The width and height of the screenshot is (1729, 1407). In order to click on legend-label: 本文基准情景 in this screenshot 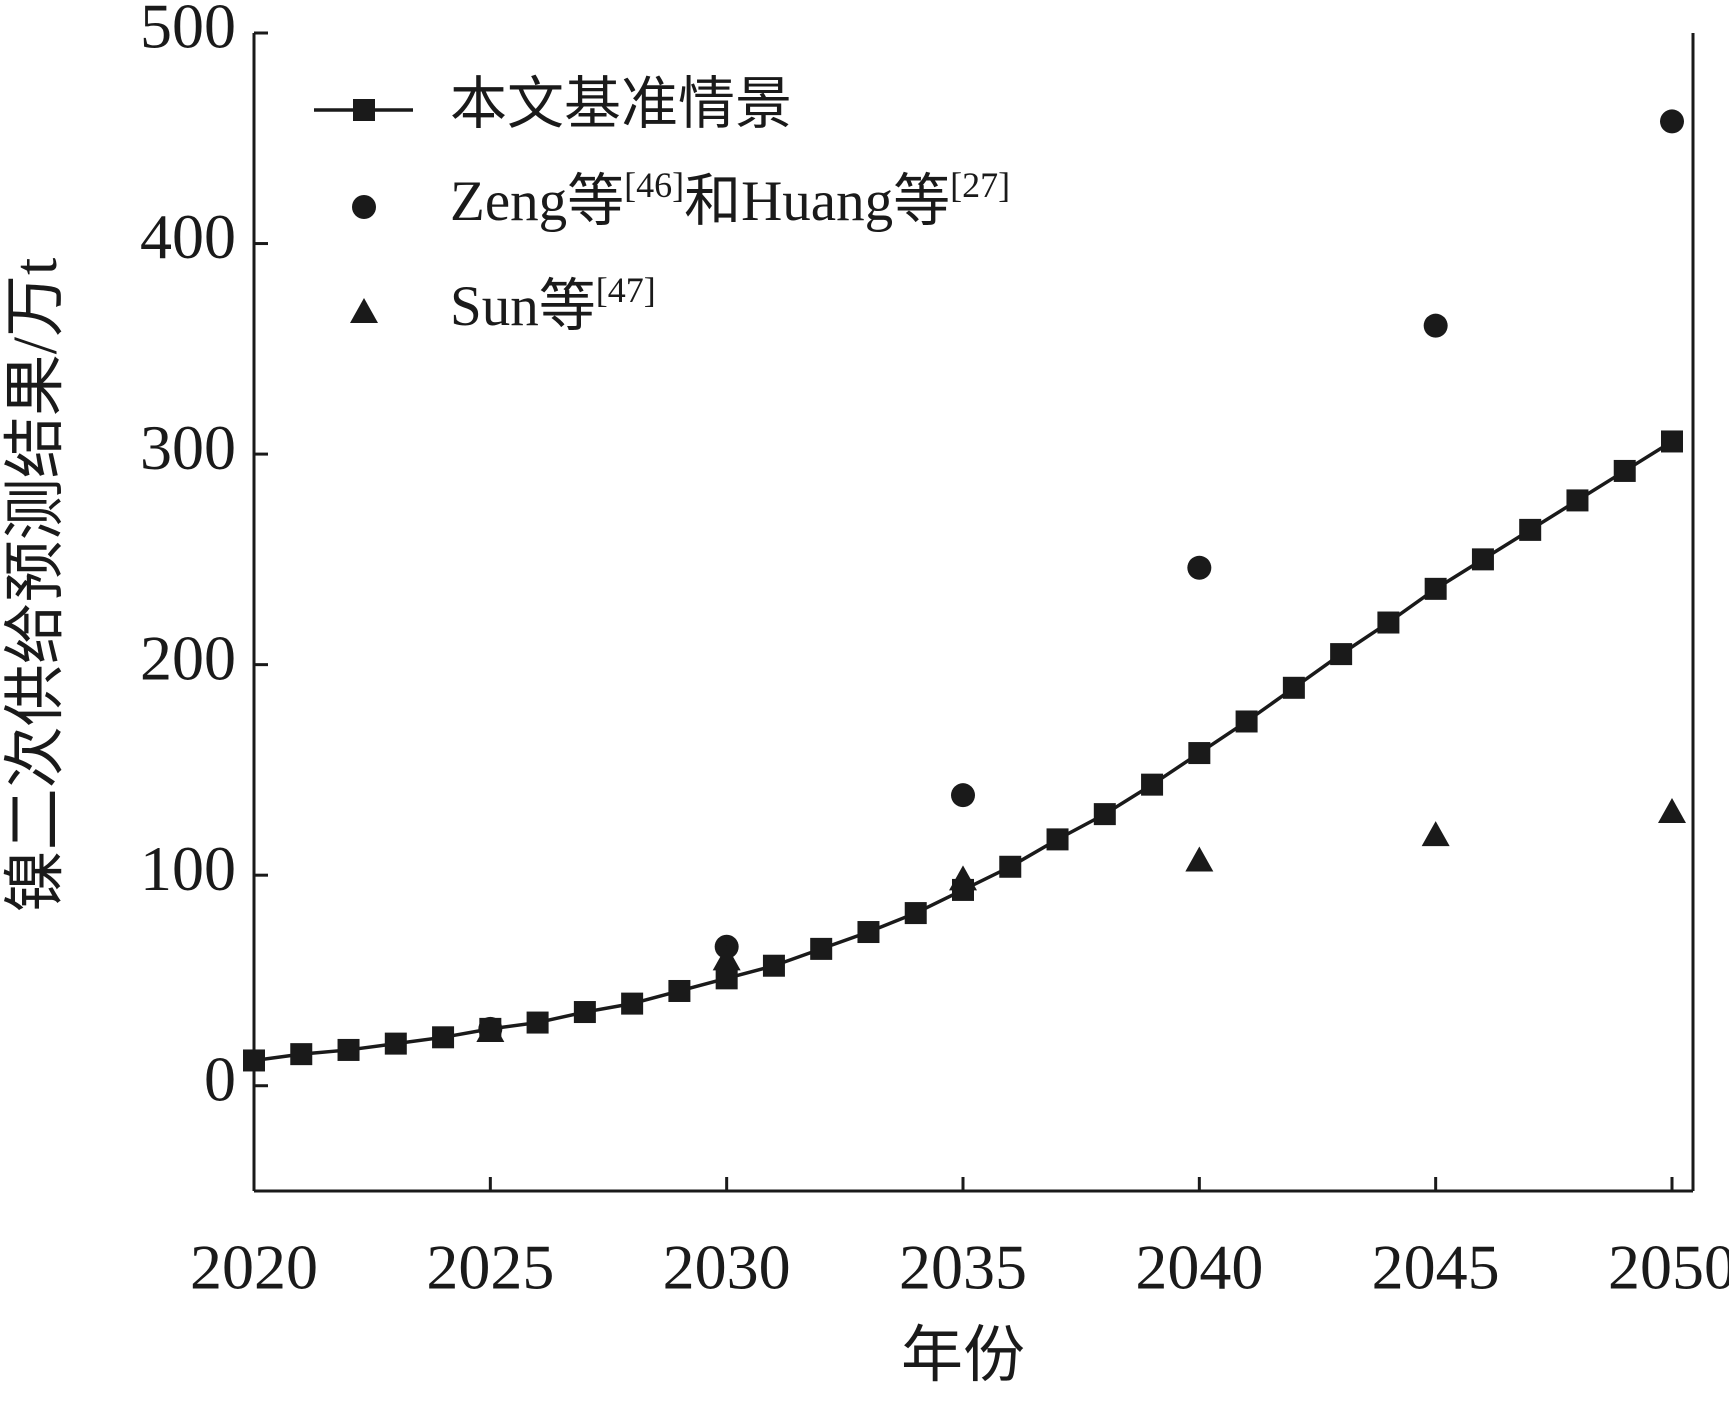, I will do `click(621, 104)`.